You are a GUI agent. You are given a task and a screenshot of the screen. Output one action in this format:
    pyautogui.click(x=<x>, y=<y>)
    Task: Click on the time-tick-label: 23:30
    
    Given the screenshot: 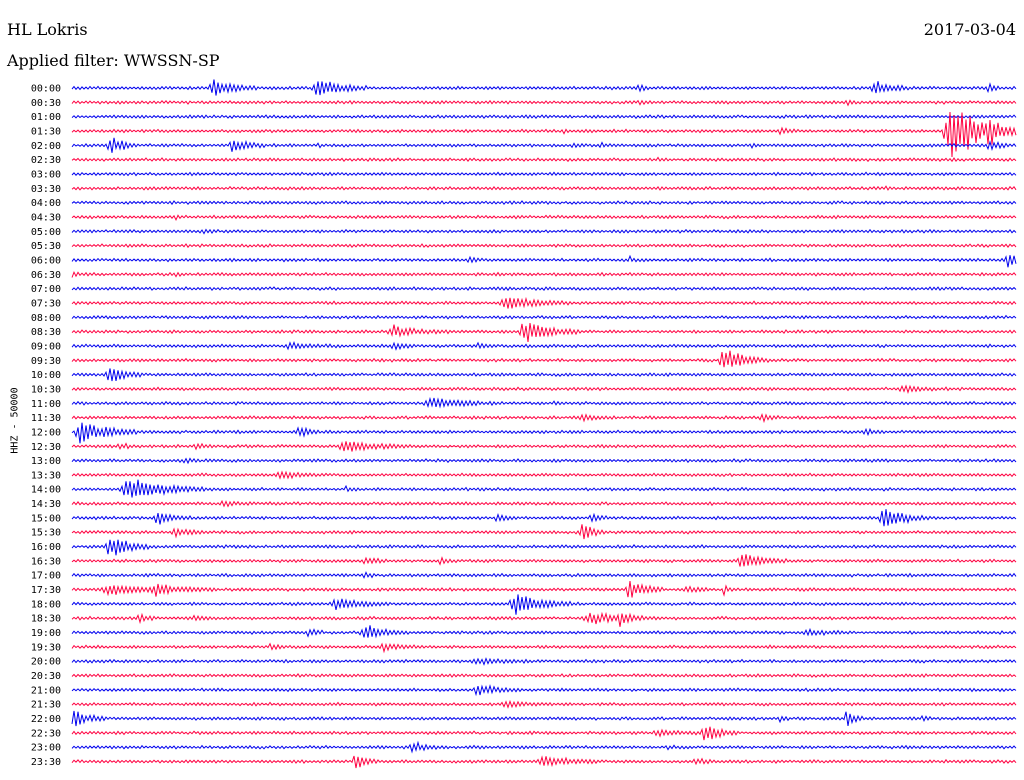 What is the action you would take?
    pyautogui.click(x=46, y=762)
    